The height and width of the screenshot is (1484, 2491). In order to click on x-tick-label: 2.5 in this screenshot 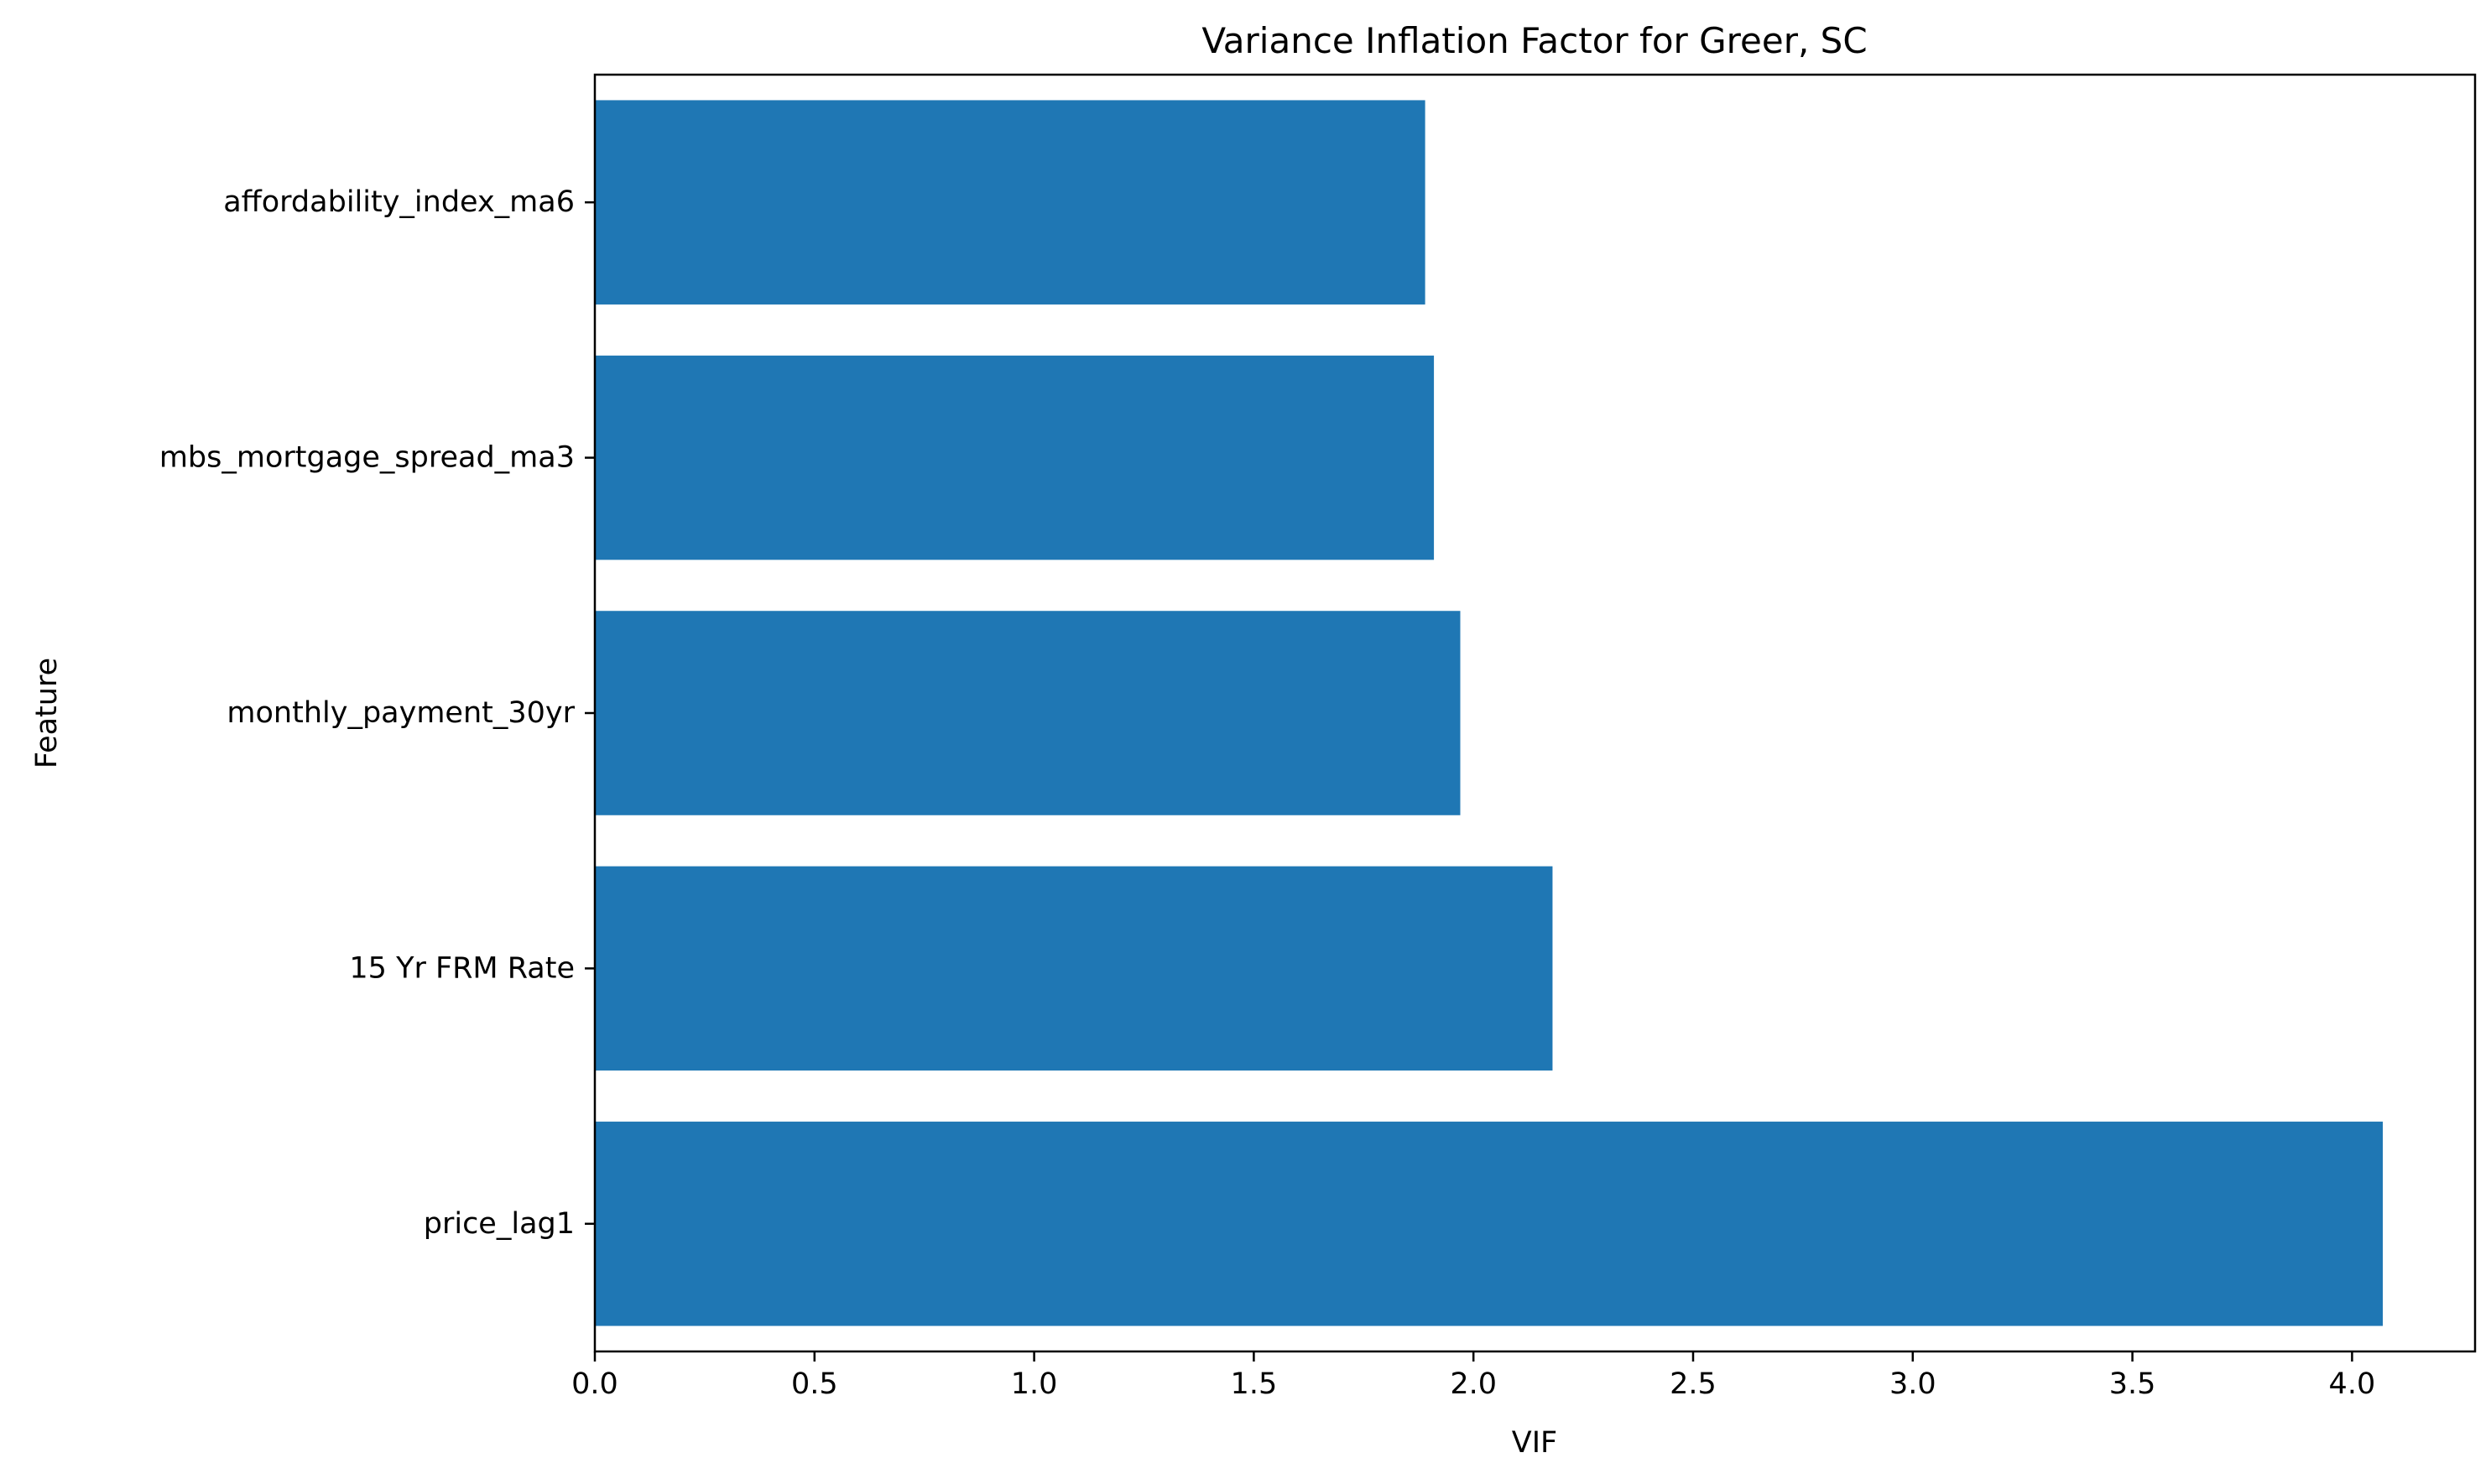, I will do `click(1693, 1384)`.